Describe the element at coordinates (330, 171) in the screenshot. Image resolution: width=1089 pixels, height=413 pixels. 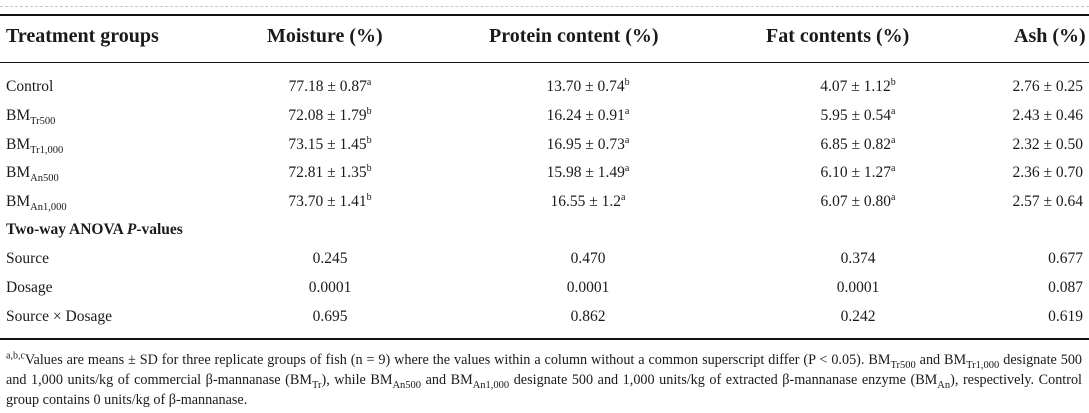
I see `moisture-value: 72.81 ± 1.35b` at that location.